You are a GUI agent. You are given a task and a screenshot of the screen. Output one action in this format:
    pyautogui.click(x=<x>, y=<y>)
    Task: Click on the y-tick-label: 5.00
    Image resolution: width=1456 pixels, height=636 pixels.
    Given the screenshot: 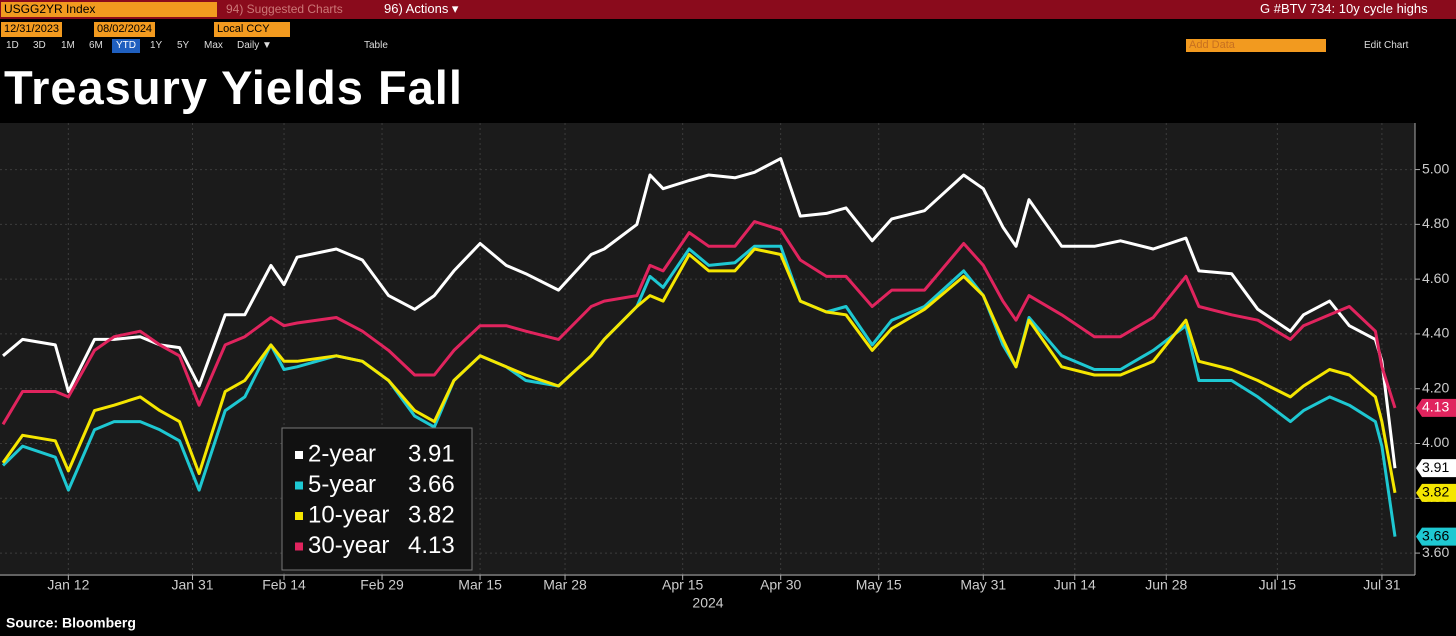 What is the action you would take?
    pyautogui.click(x=1435, y=168)
    